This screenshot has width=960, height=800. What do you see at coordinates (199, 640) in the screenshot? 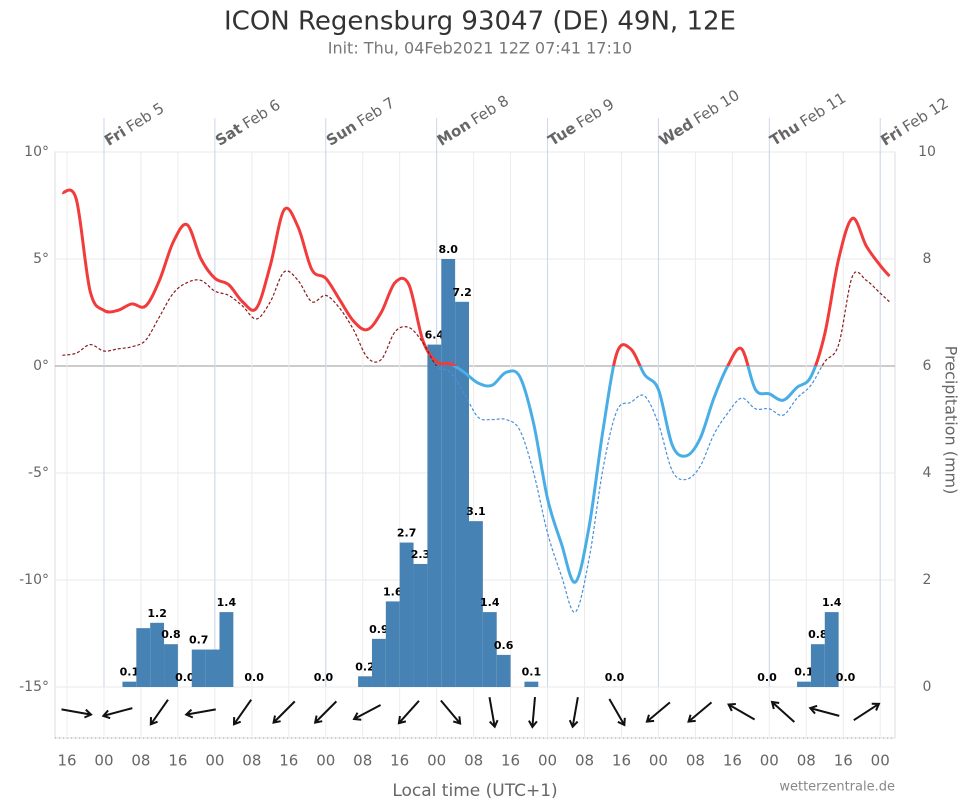
I see `precip-label: 0.7` at bounding box center [199, 640].